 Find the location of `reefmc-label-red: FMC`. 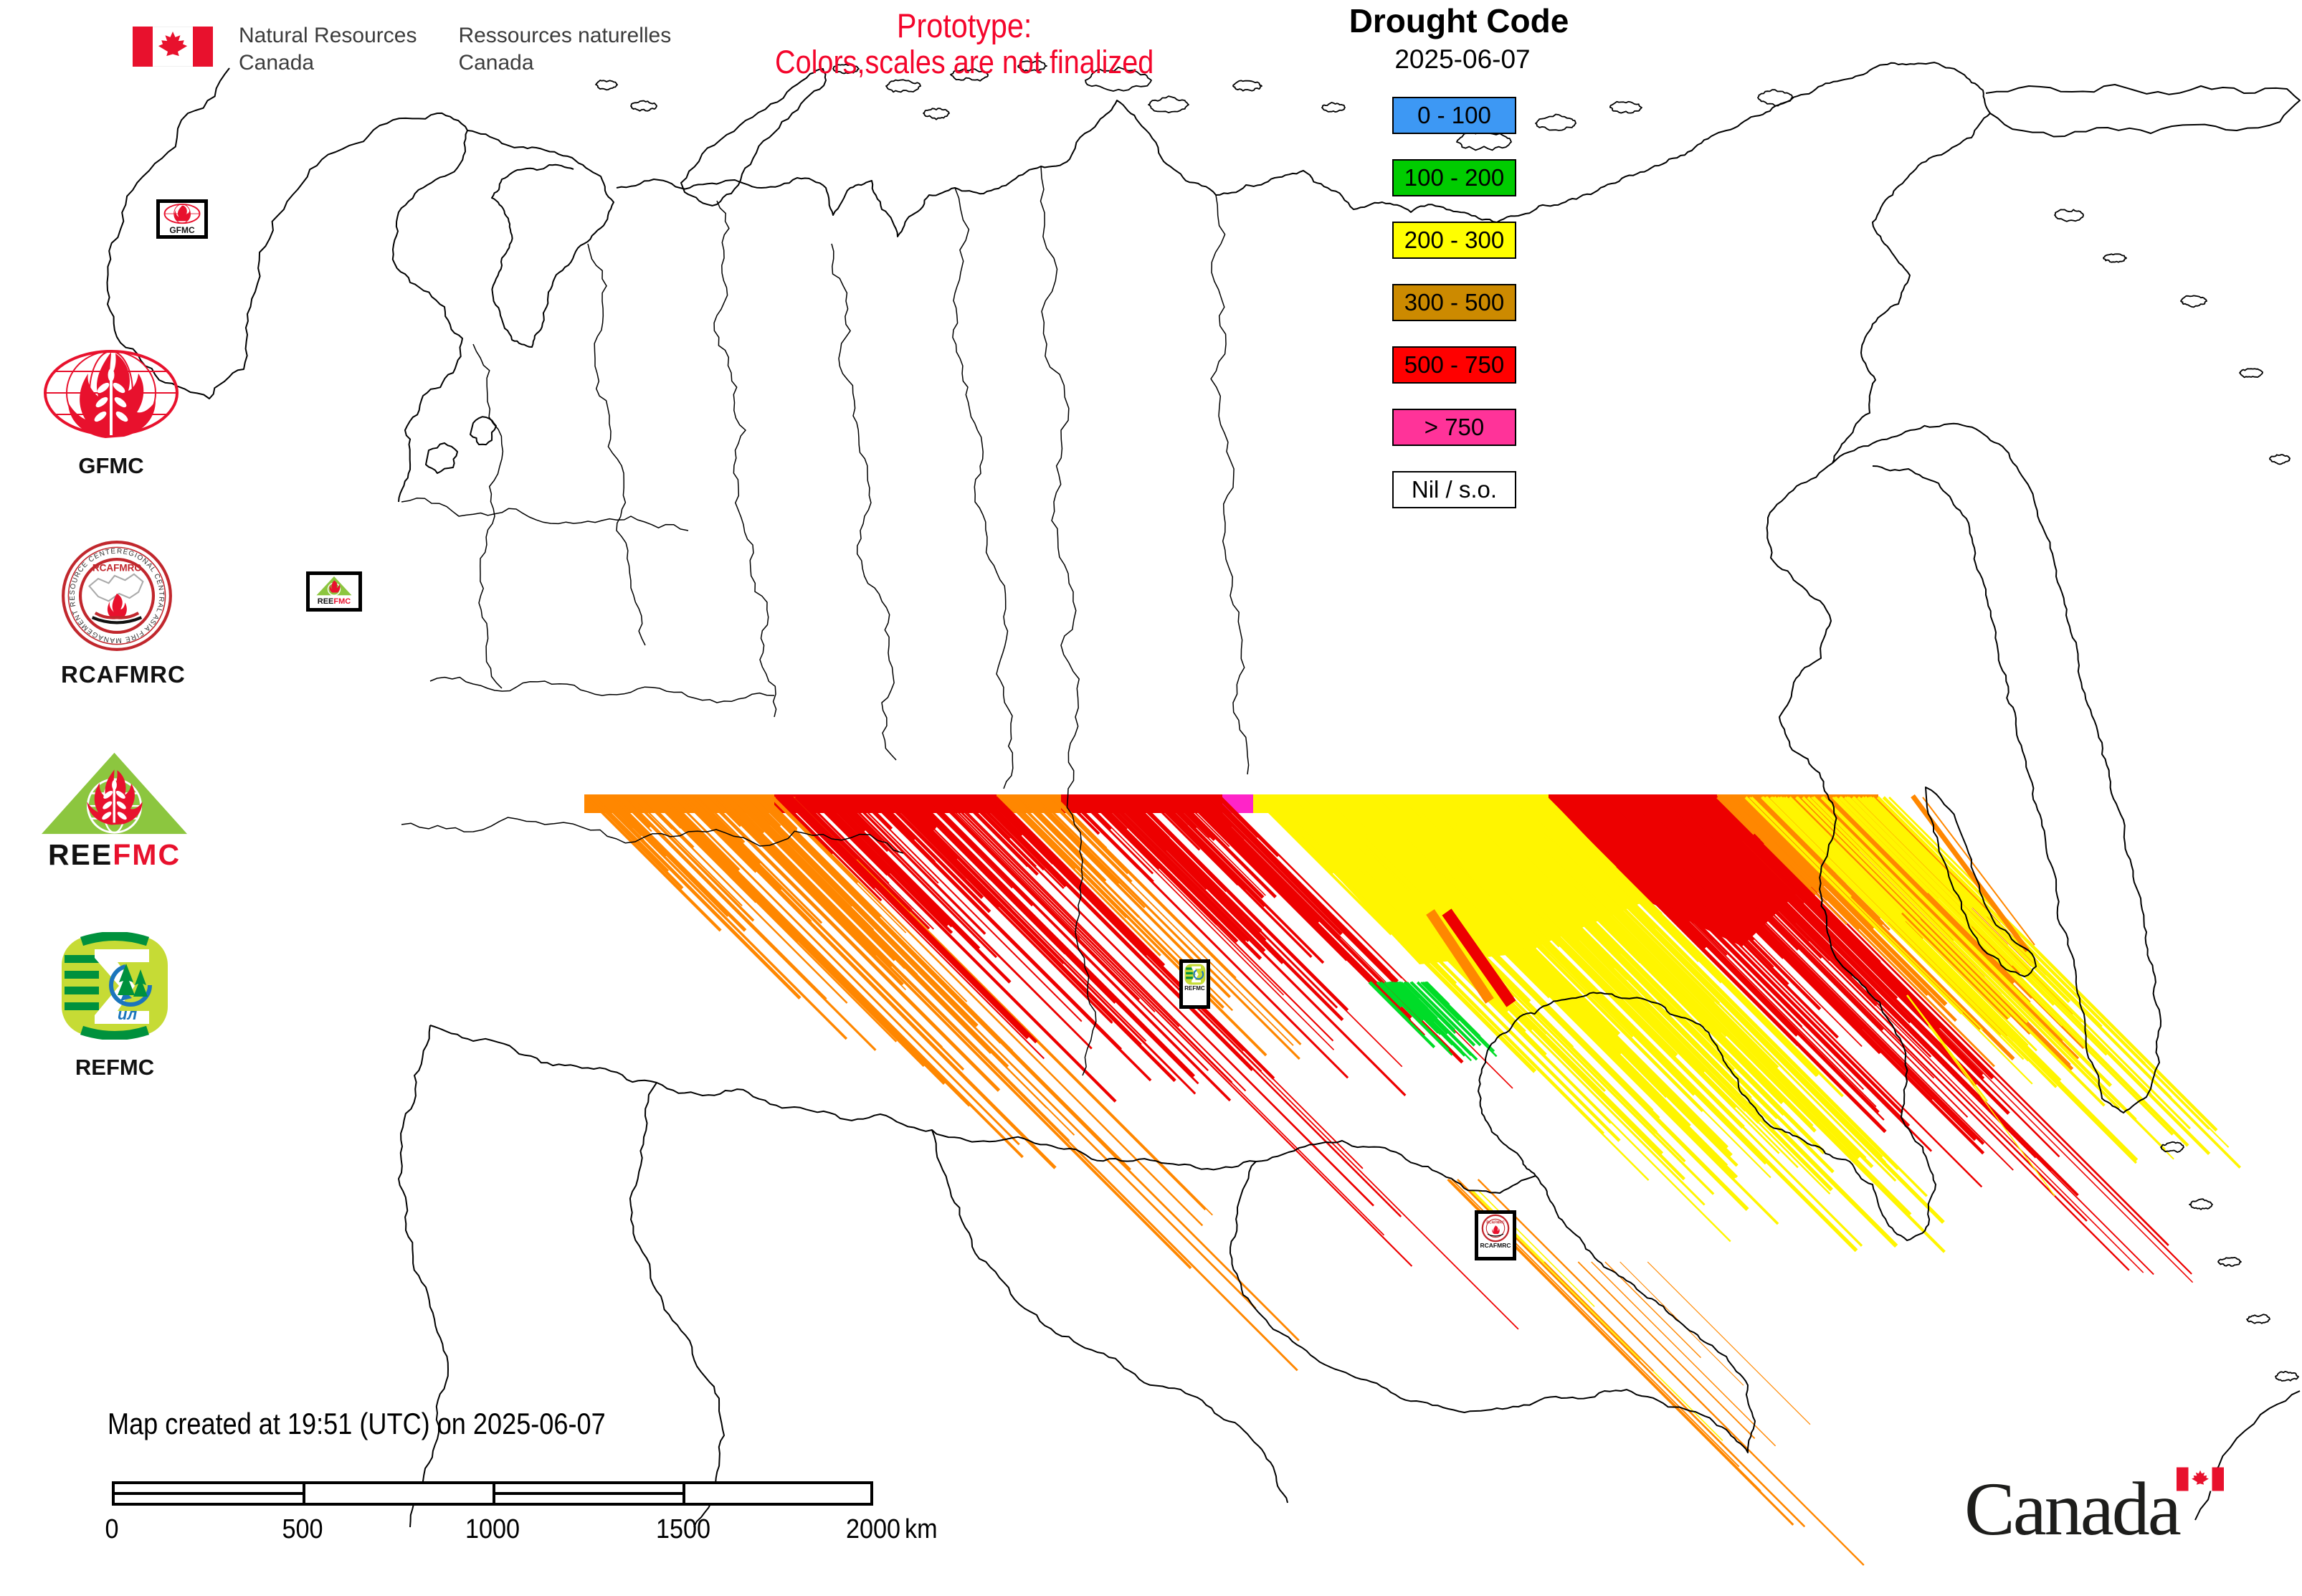

reefmc-label-red: FMC is located at coordinates (147, 854).